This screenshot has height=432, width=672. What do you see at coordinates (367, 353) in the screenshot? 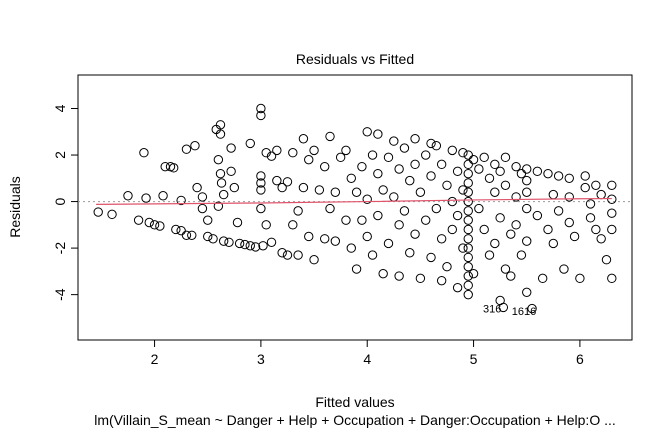
I see `x-axis: 2 3 4 5 6` at bounding box center [367, 353].